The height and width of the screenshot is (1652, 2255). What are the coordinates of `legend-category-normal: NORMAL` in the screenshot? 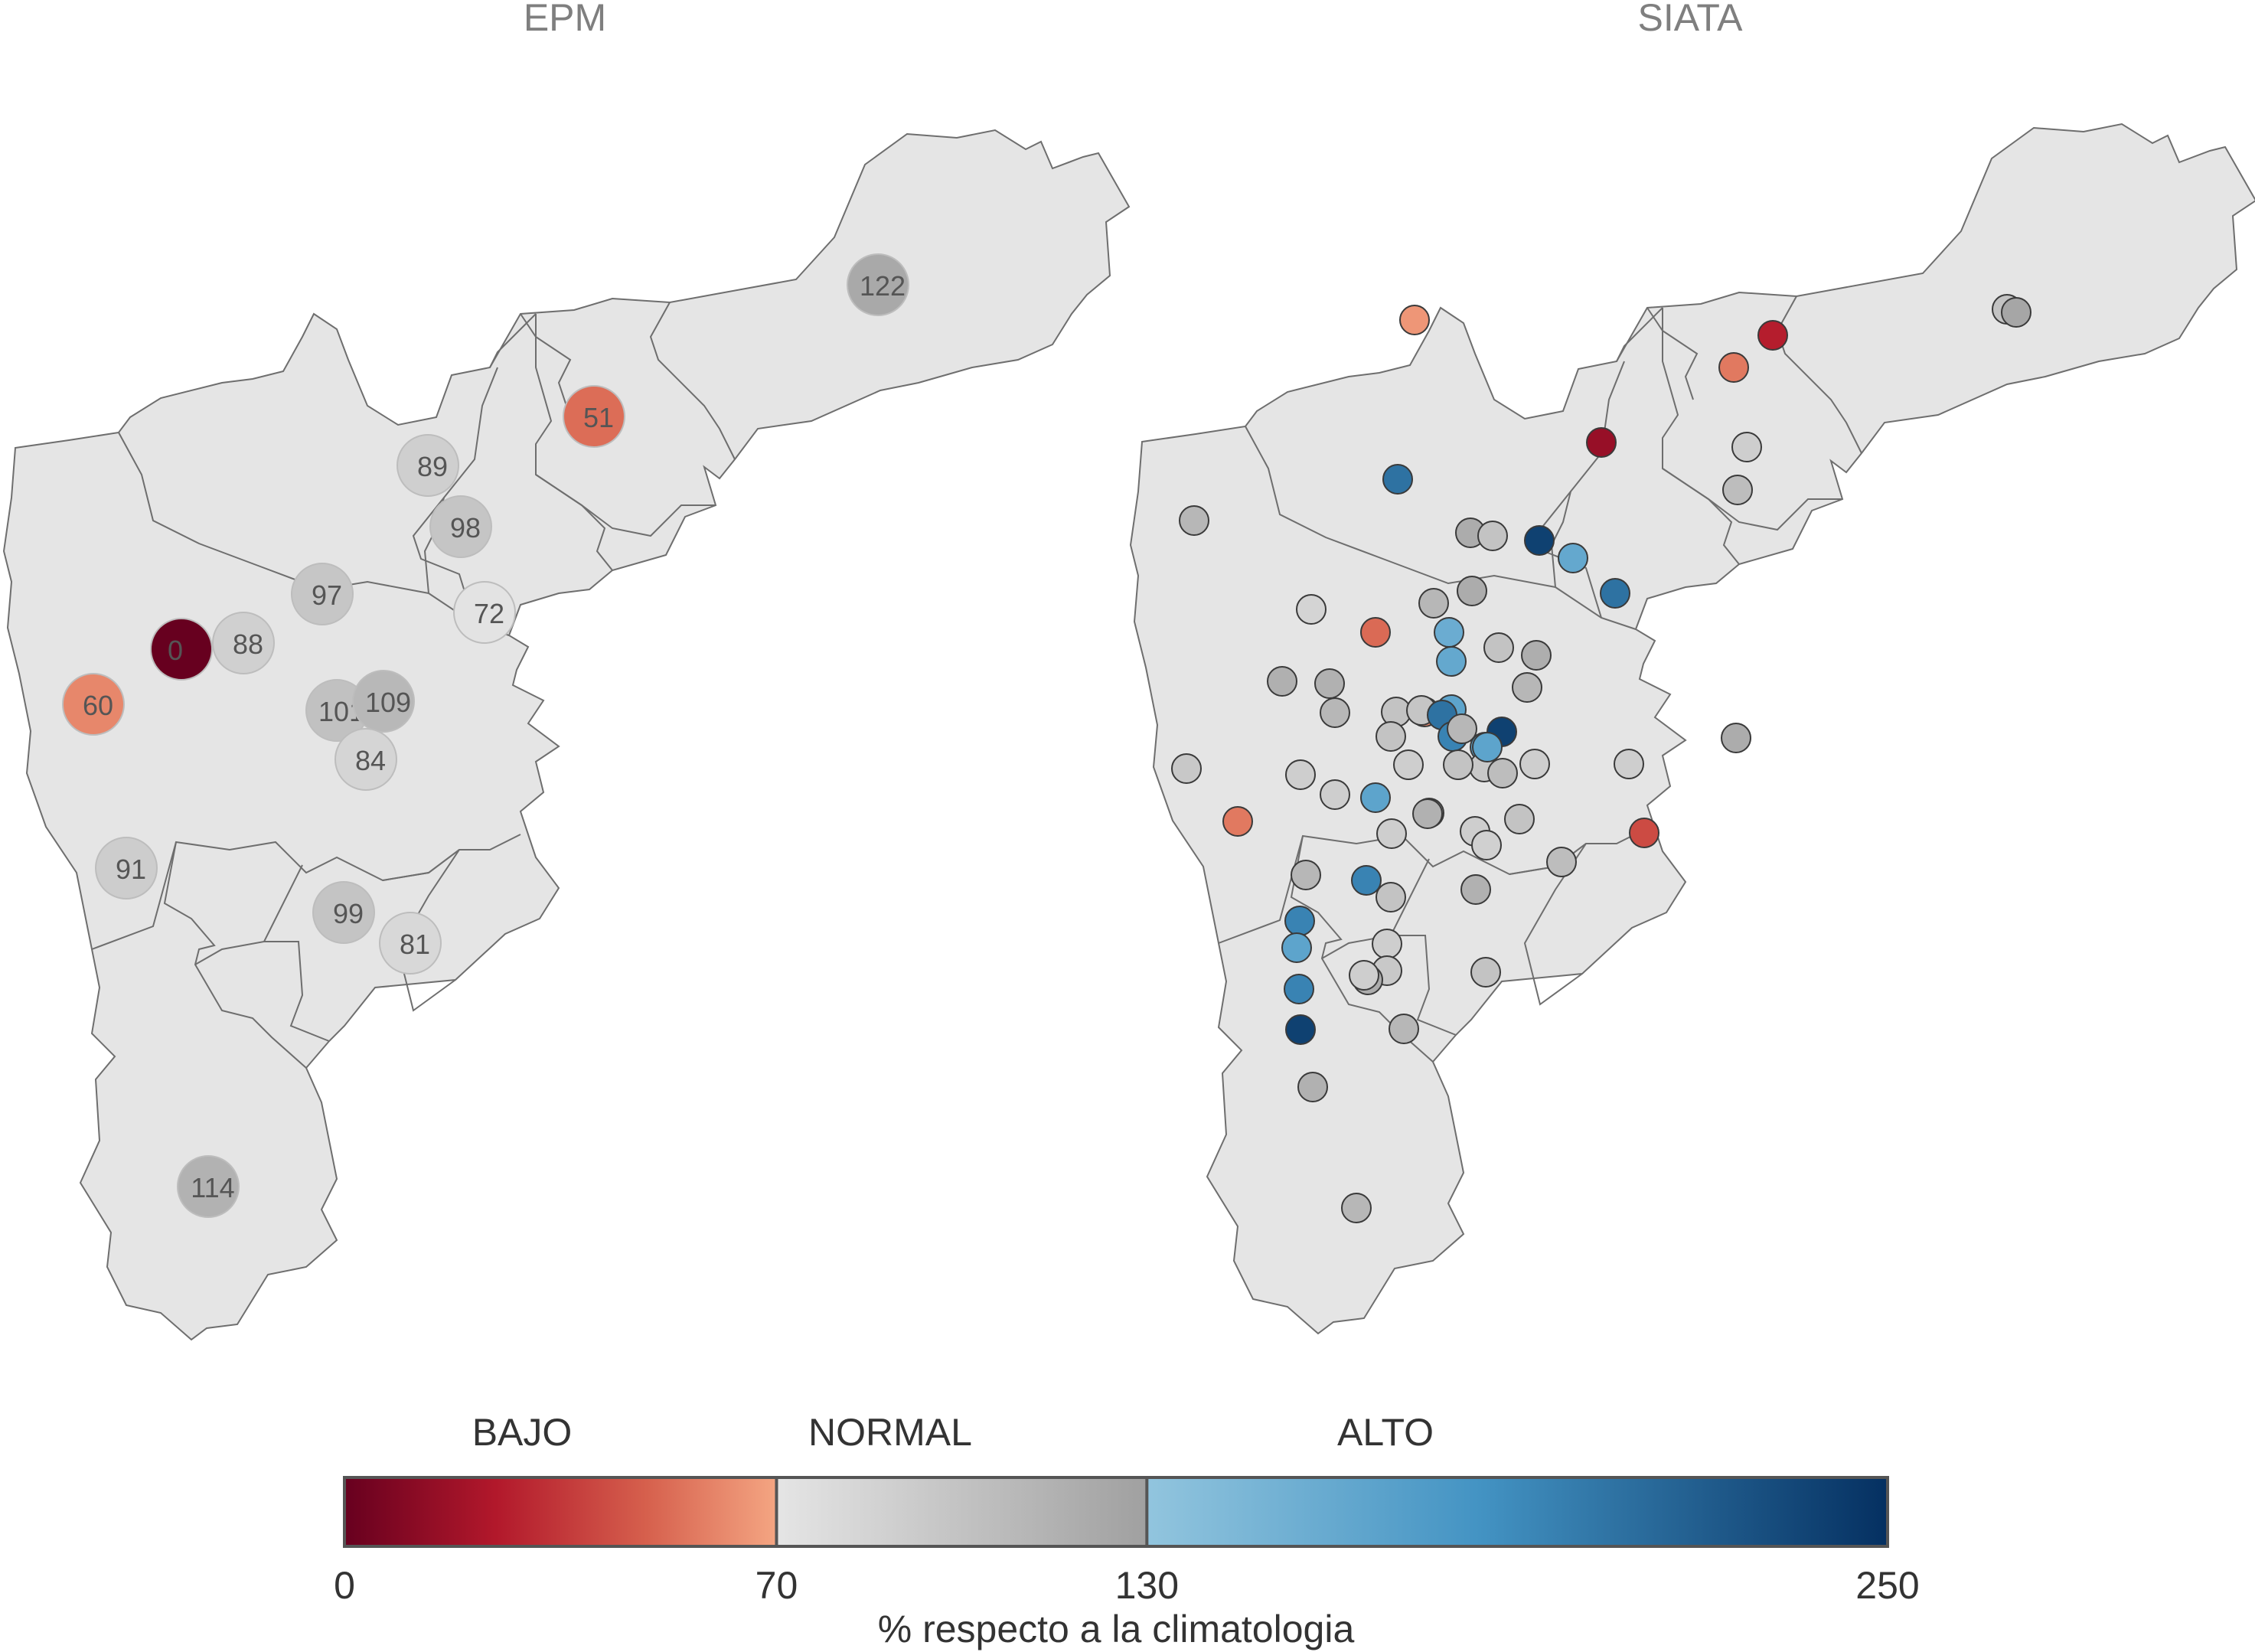 It's located at (890, 1433).